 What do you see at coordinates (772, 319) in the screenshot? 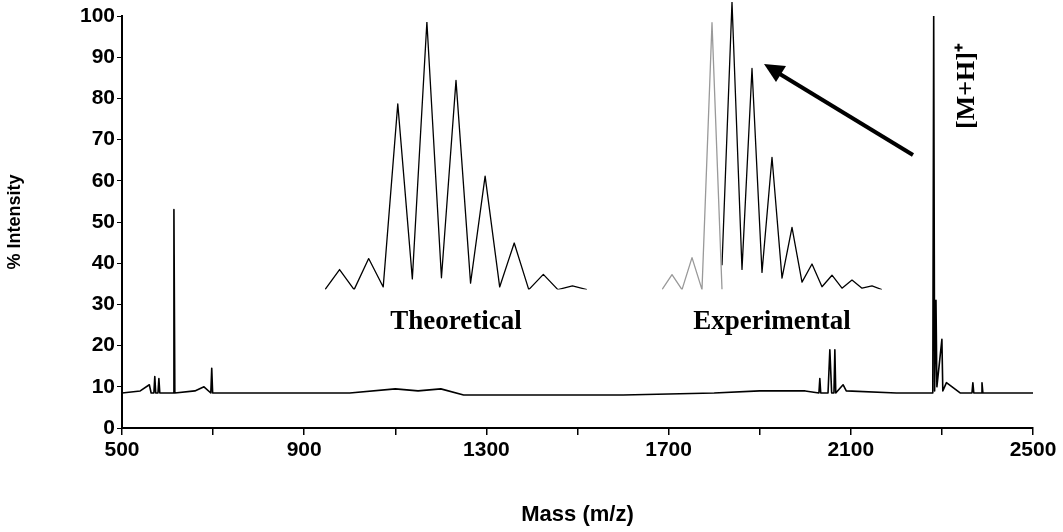
I see `x-axis-title: Experimental` at bounding box center [772, 319].